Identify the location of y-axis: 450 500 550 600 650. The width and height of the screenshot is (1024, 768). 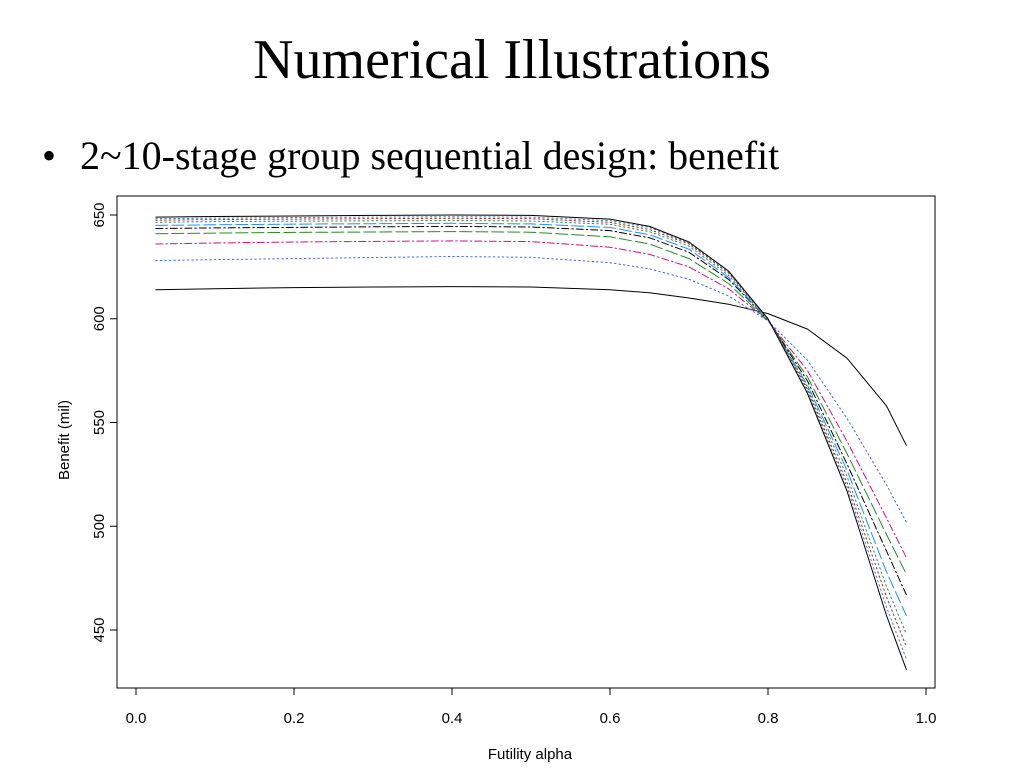
(104, 422).